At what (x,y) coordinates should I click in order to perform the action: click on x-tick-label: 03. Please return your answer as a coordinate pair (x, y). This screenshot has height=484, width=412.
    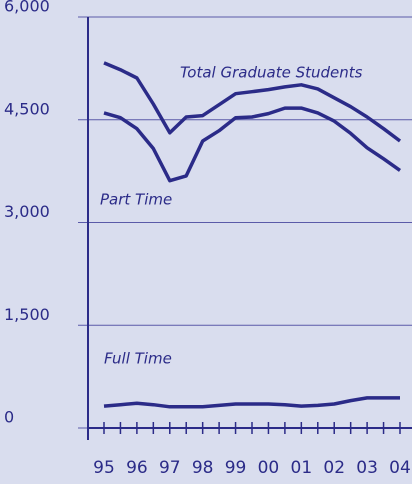
    Looking at the image, I should click on (367, 468).